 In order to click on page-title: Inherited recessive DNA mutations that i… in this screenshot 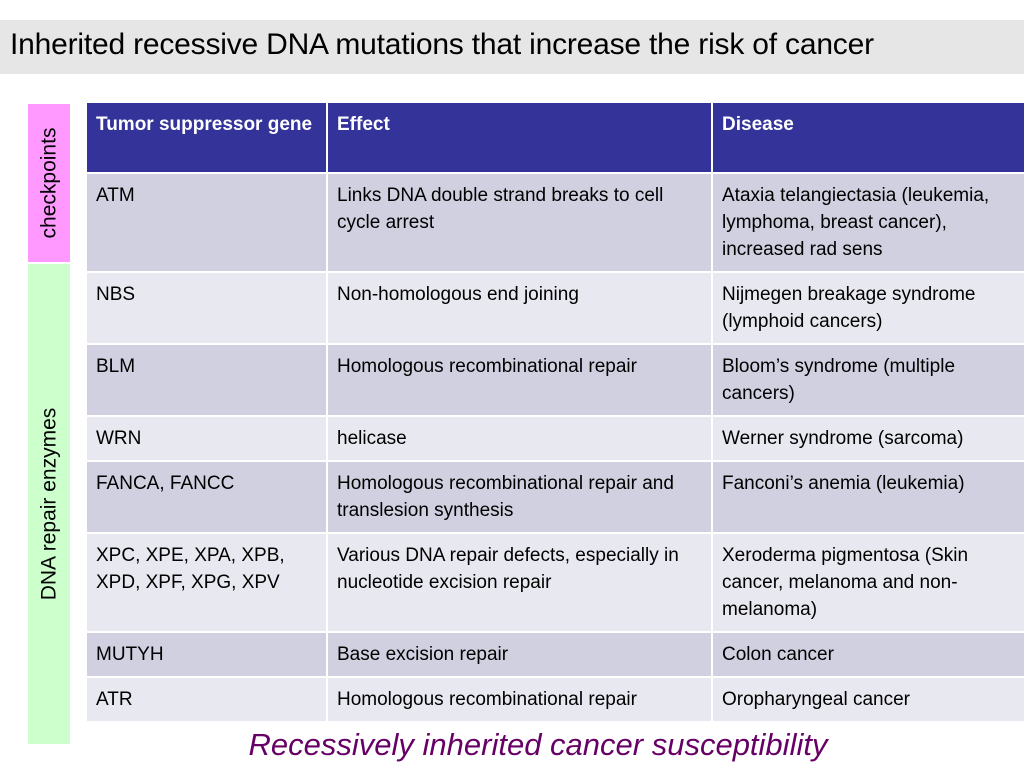, I will do `click(442, 44)`.